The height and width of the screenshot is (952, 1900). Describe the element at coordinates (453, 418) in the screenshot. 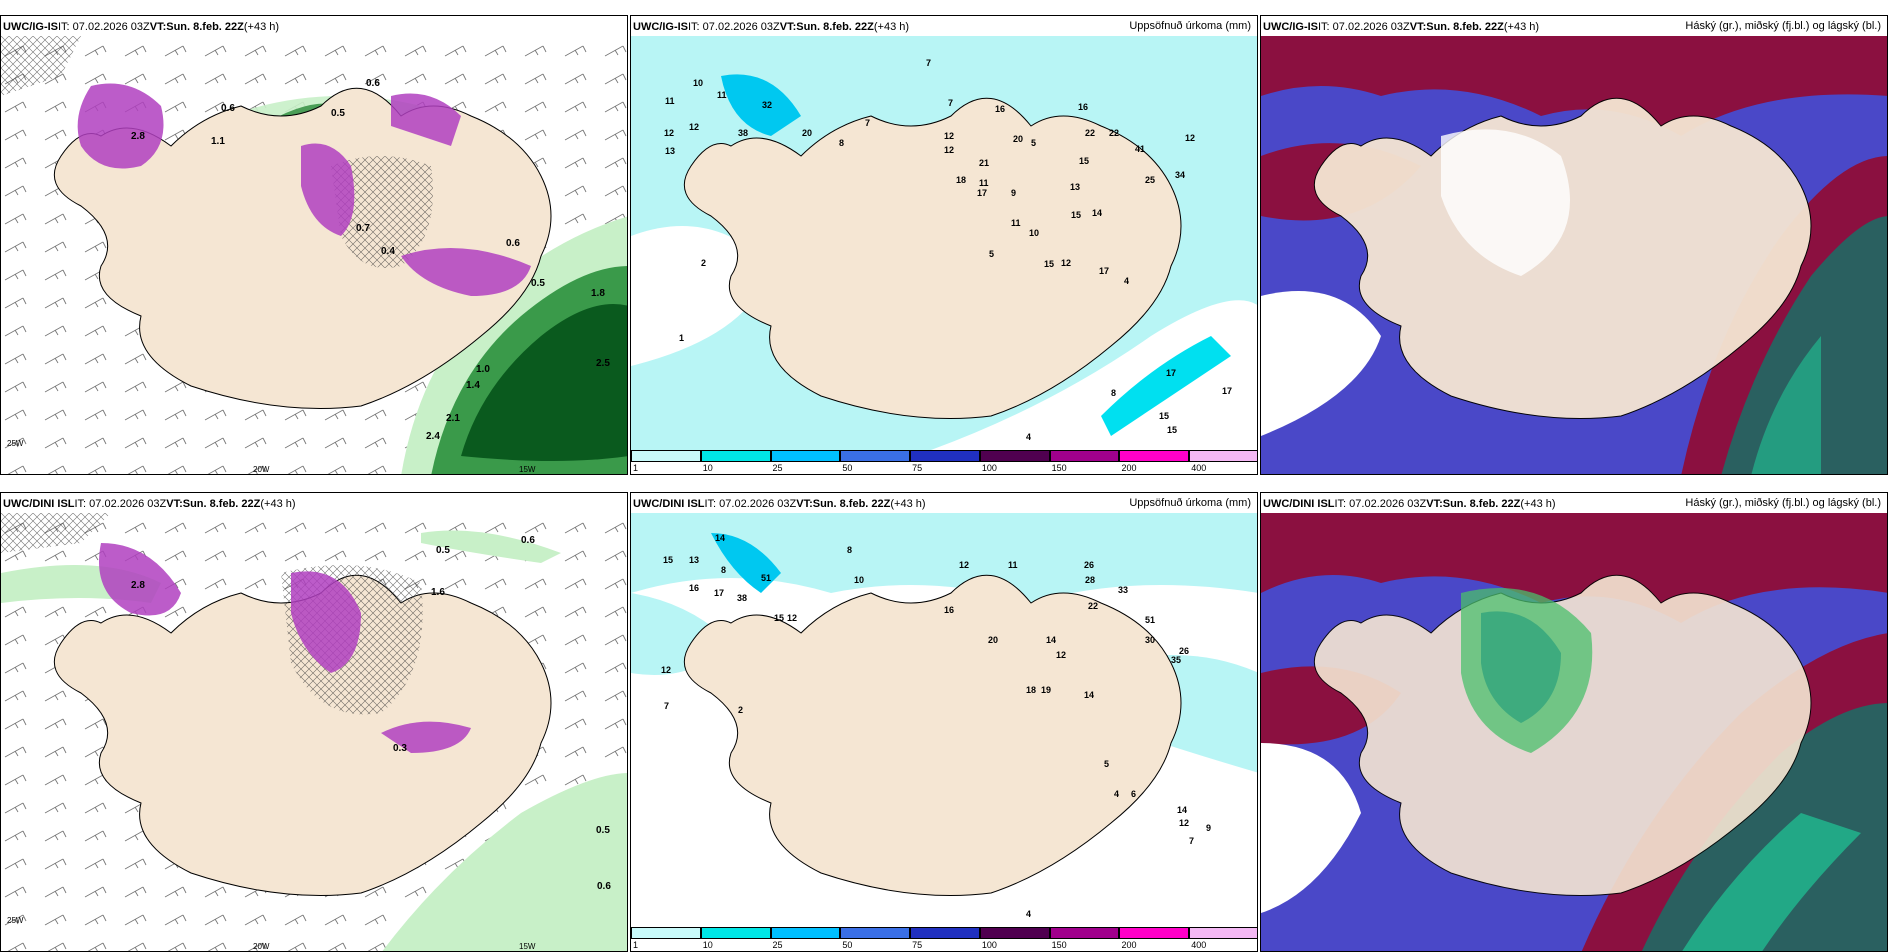

I see `snow-label: 2.1` at that location.